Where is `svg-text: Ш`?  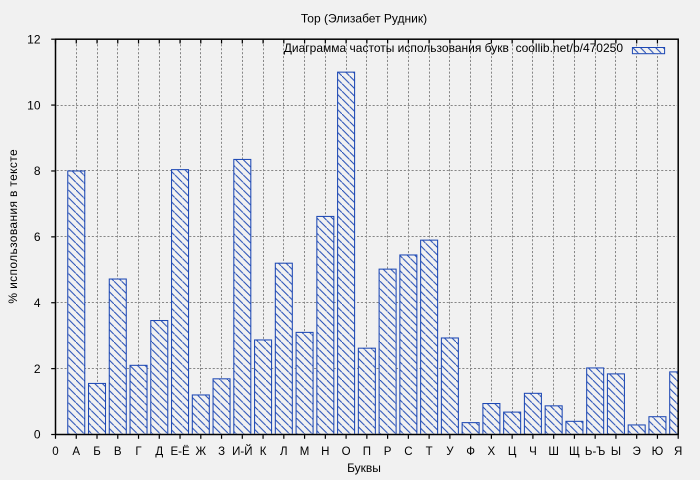
svg-text: Ш is located at coordinates (553, 452).